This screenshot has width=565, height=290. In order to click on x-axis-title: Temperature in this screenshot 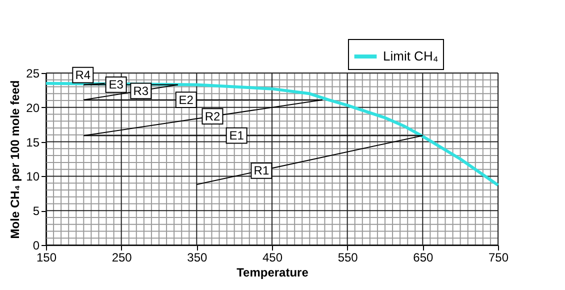, I will do `click(272, 273)`.